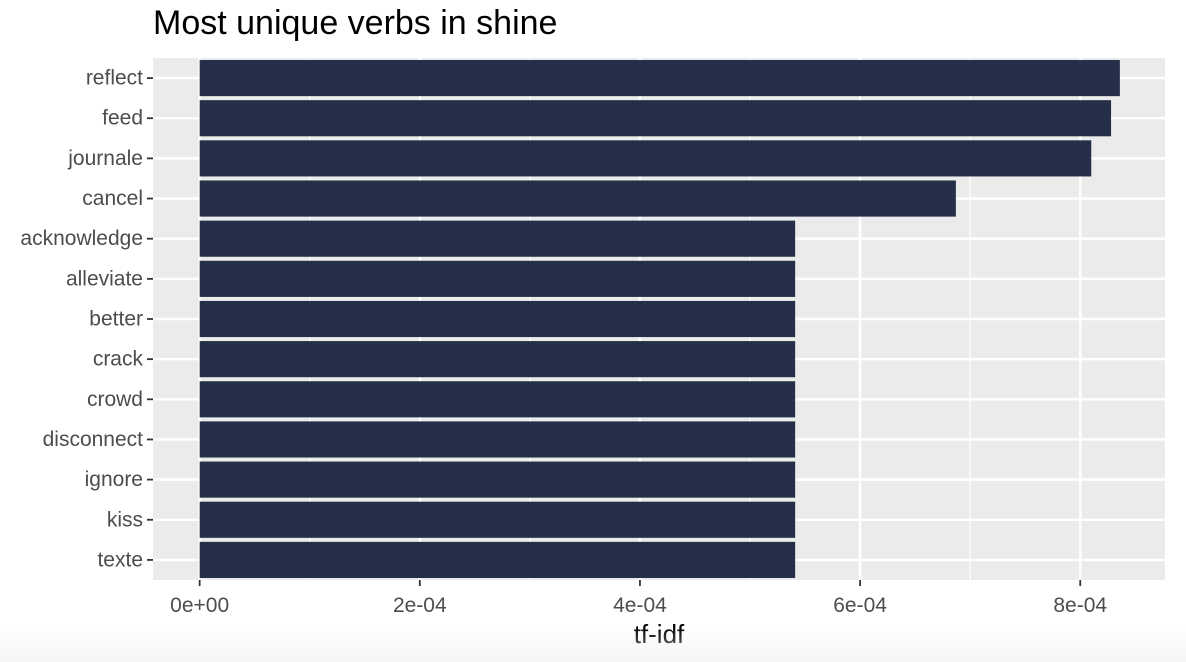 The height and width of the screenshot is (662, 1186). Describe the element at coordinates (420, 605) in the screenshot. I see `x-tick-label: 2e-04` at that location.